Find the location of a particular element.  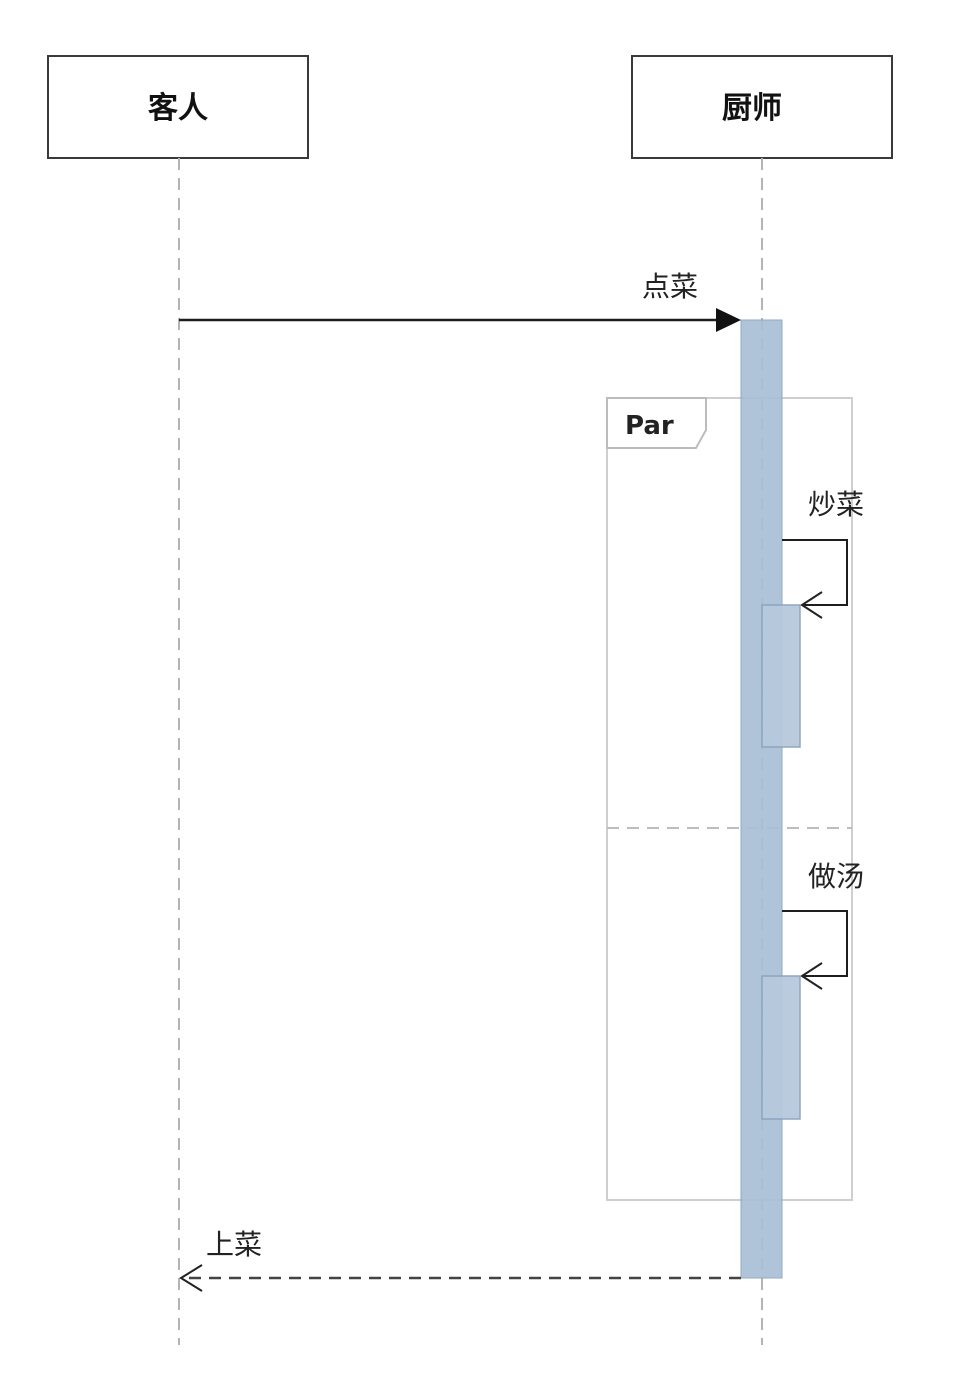

message-order: 点菜 is located at coordinates (460, 301).